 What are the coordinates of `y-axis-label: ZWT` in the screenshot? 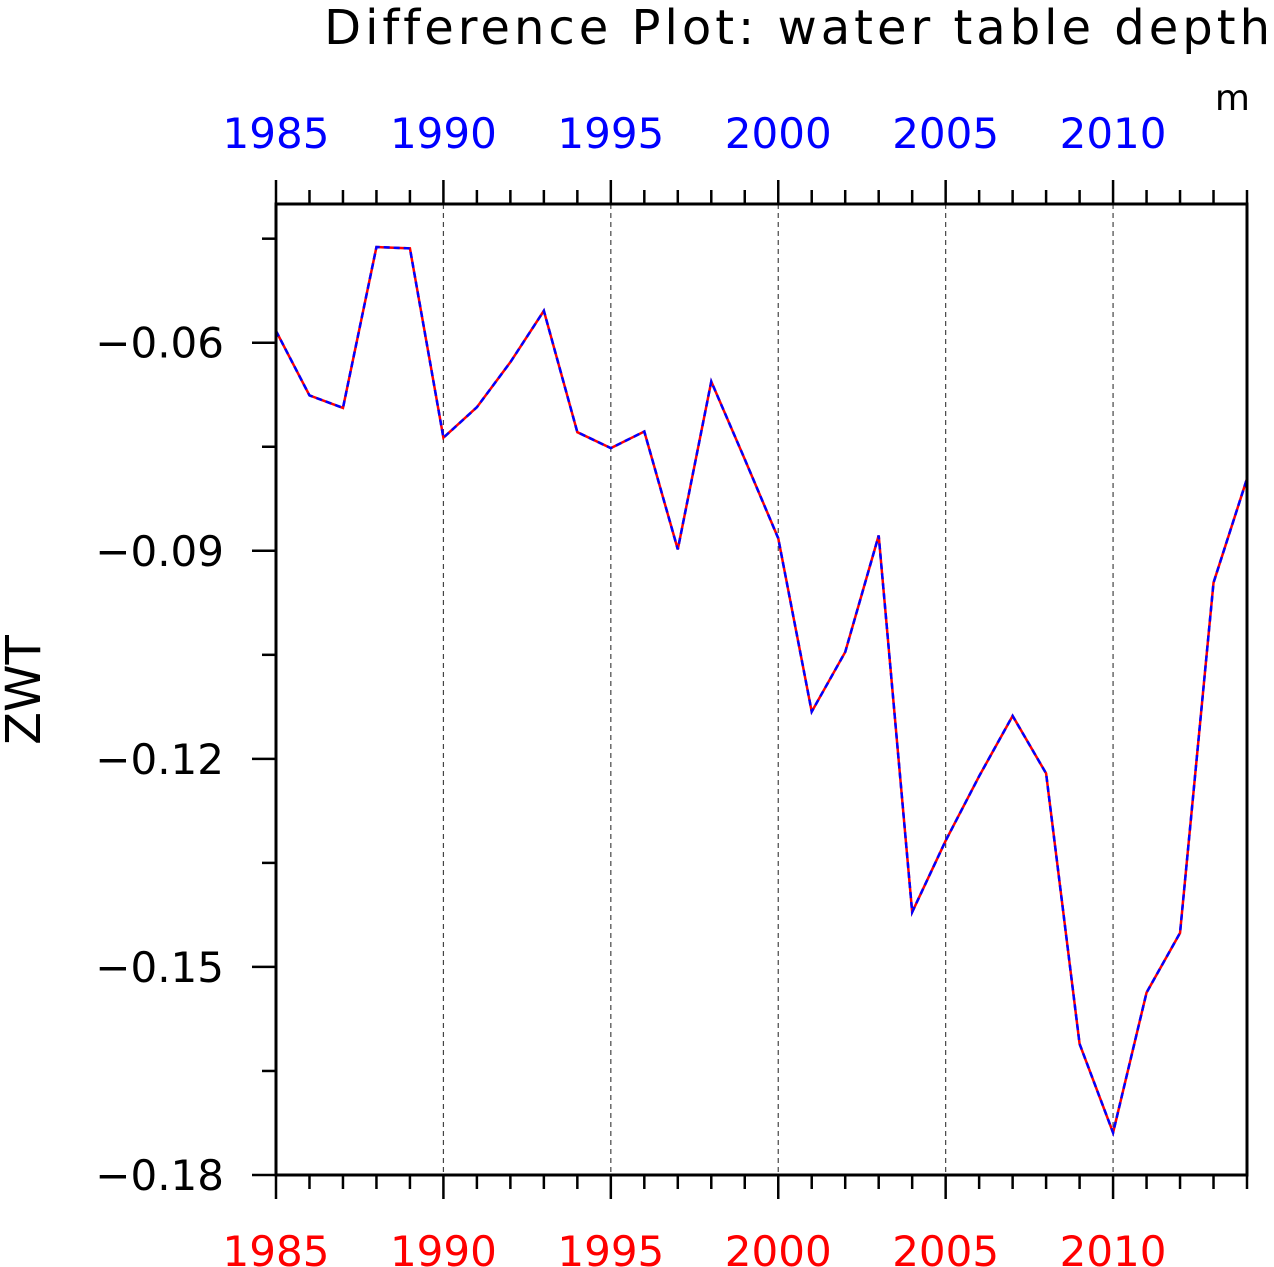 It's located at (26, 689).